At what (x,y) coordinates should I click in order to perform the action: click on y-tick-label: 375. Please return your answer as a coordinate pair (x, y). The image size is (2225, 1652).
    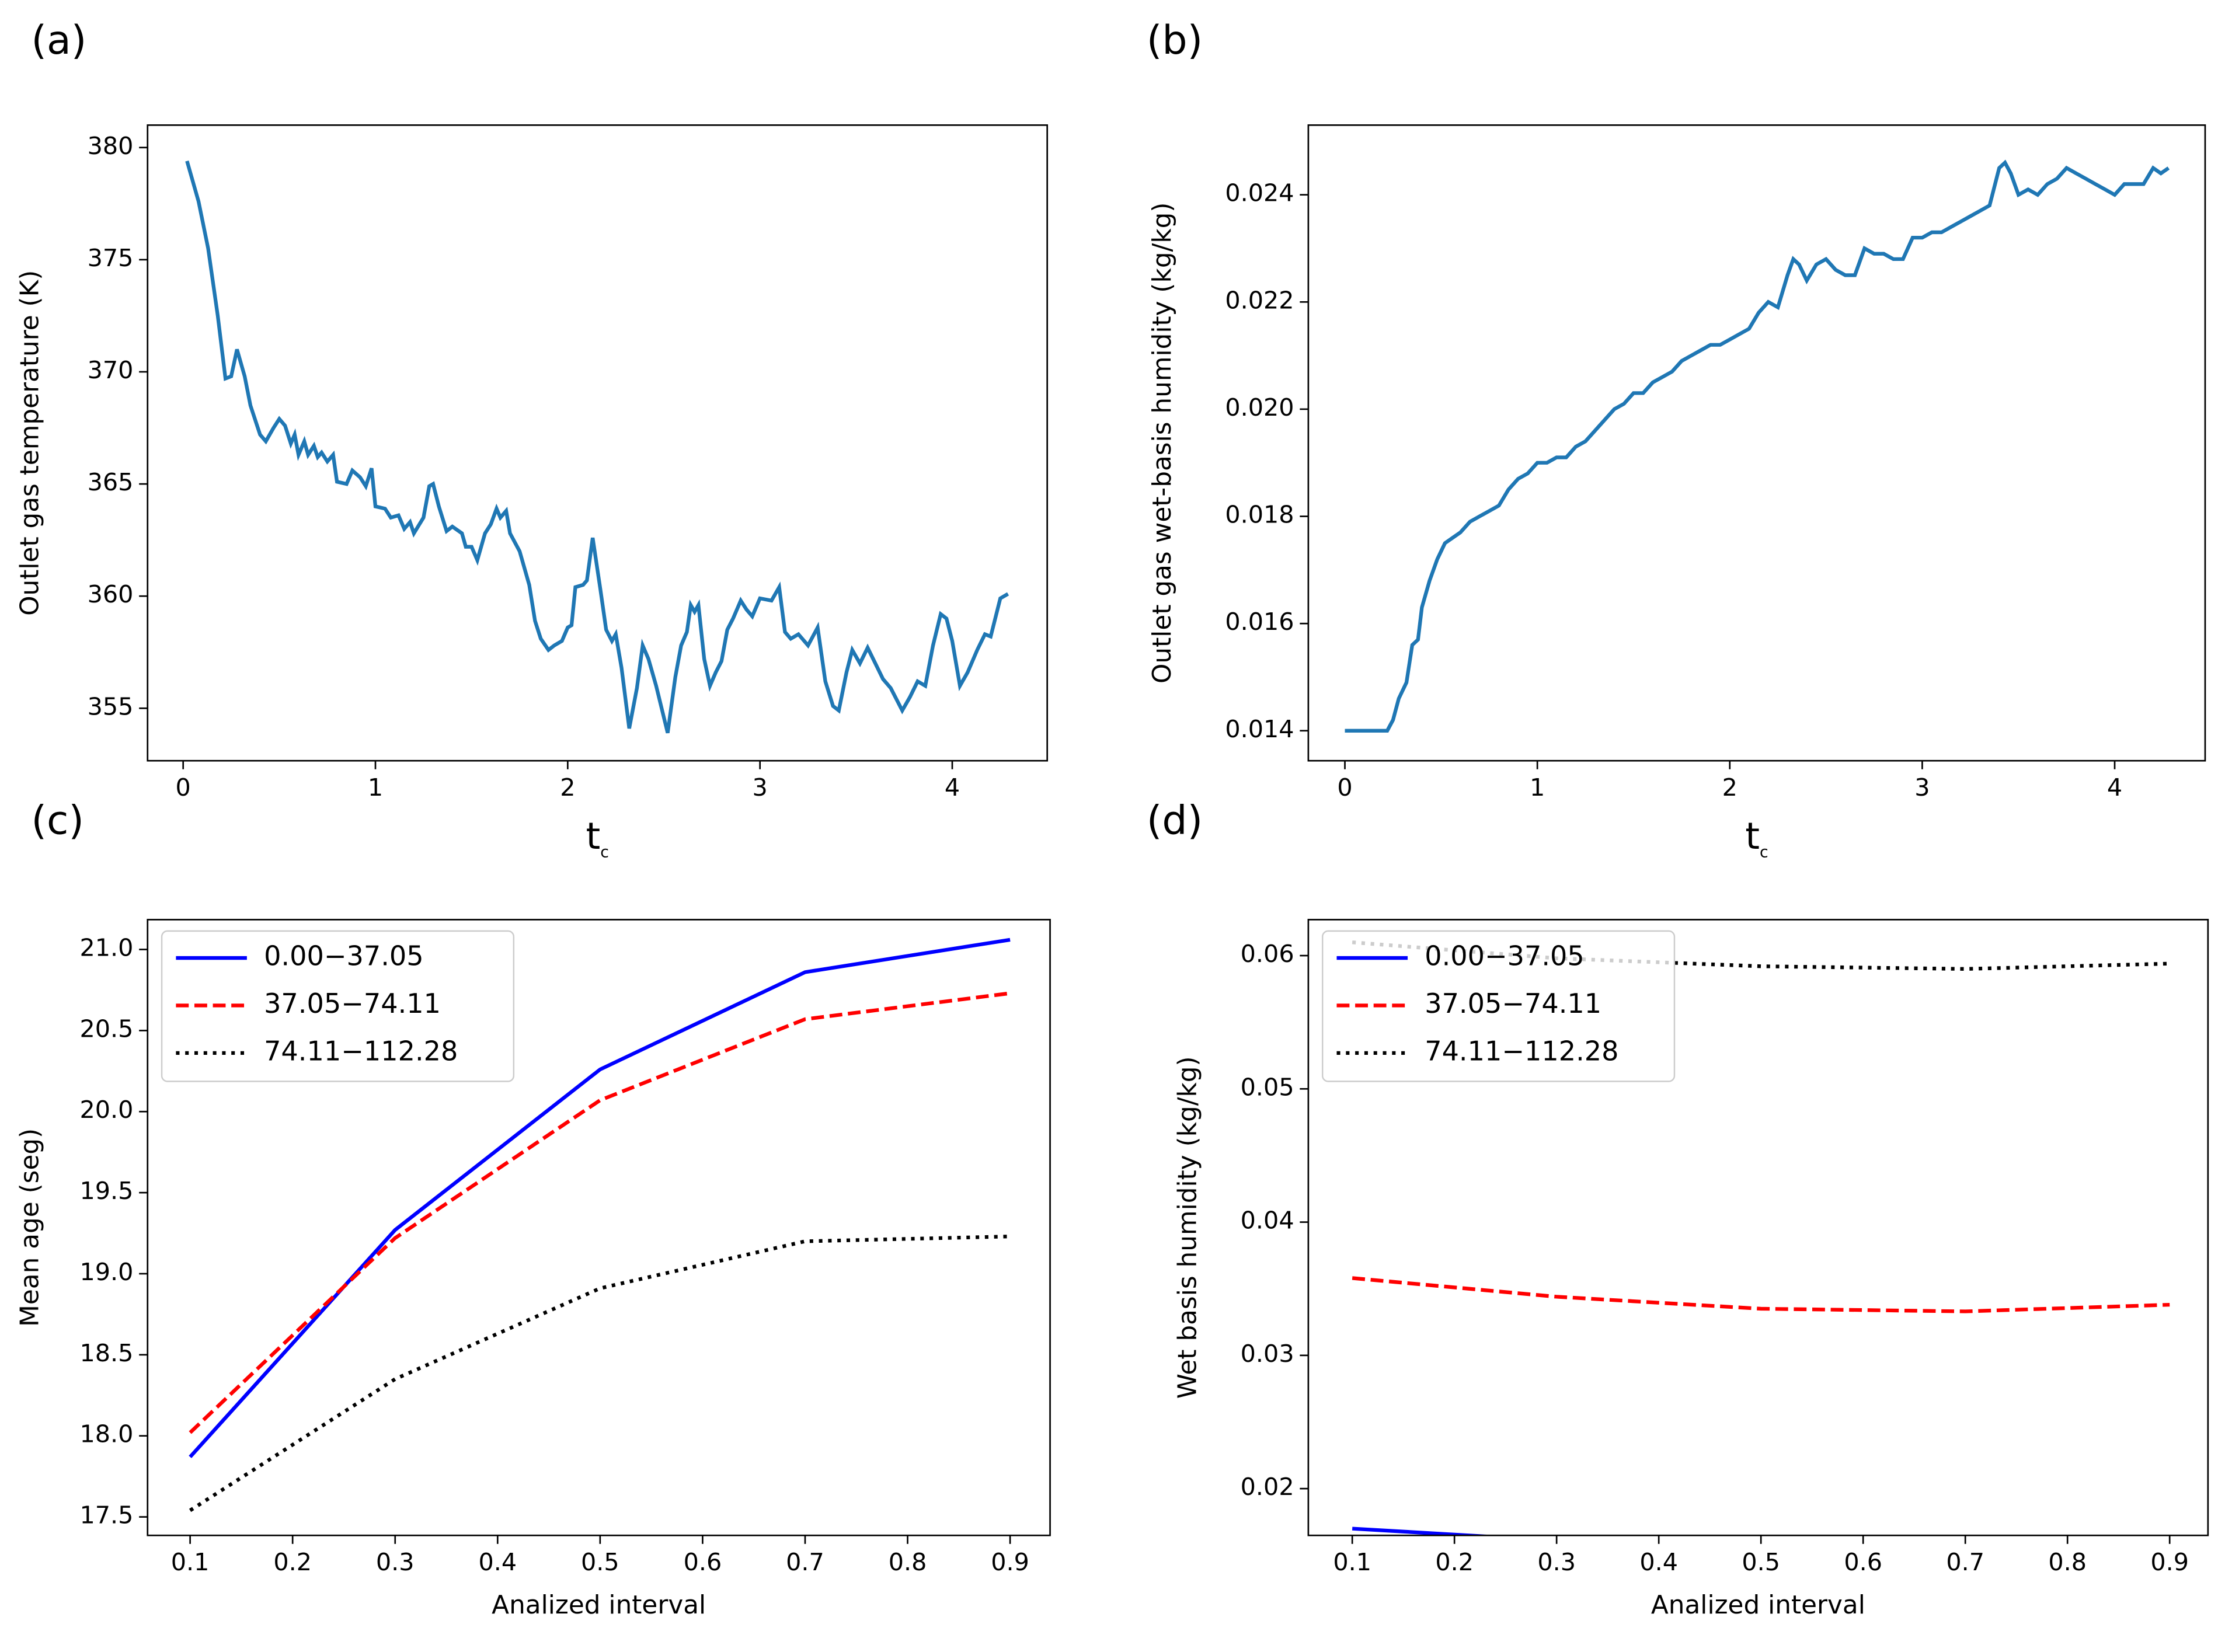
    Looking at the image, I should click on (111, 258).